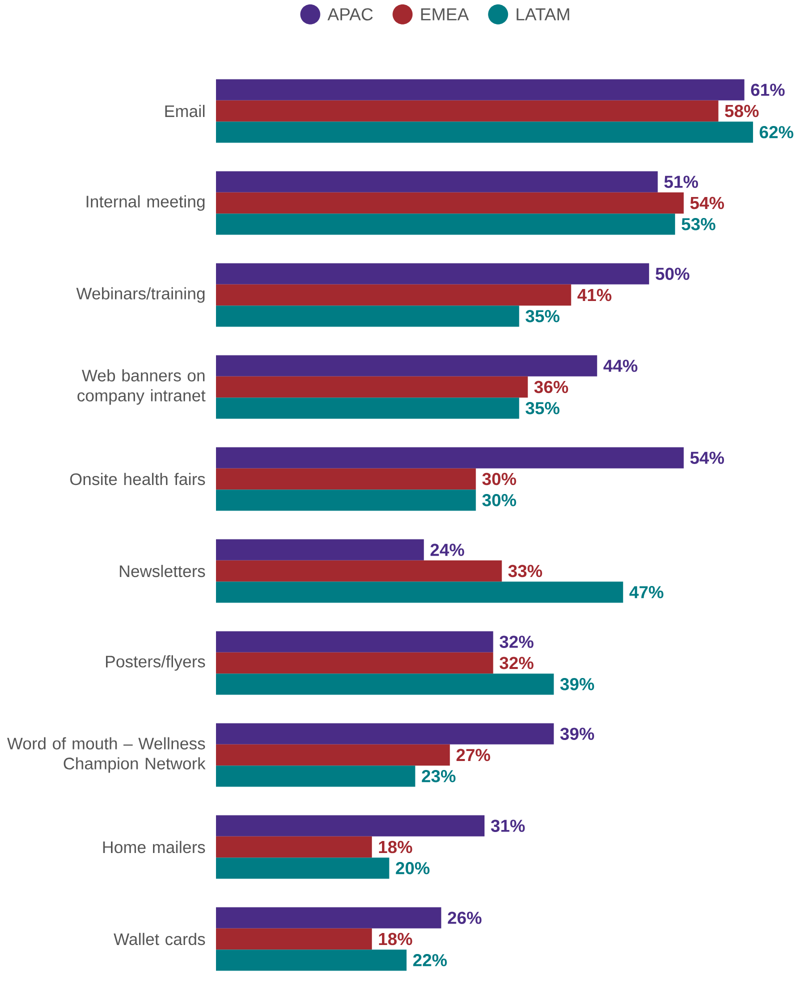  I want to click on data-label: 62%, so click(777, 132).